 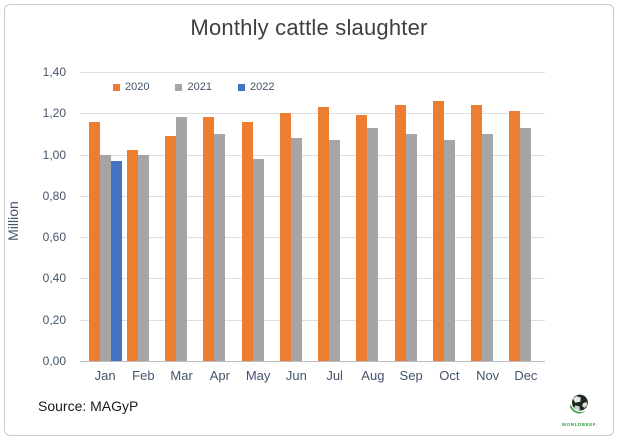 What do you see at coordinates (579, 407) in the screenshot?
I see `globe-icon` at bounding box center [579, 407].